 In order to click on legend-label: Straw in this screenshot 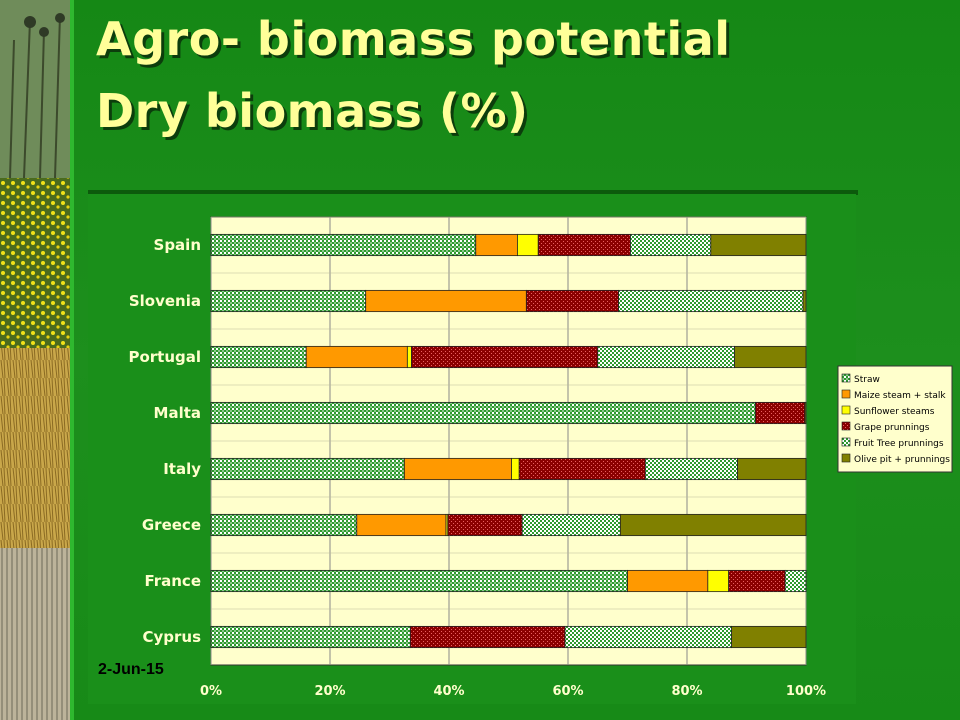, I will do `click(867, 380)`.